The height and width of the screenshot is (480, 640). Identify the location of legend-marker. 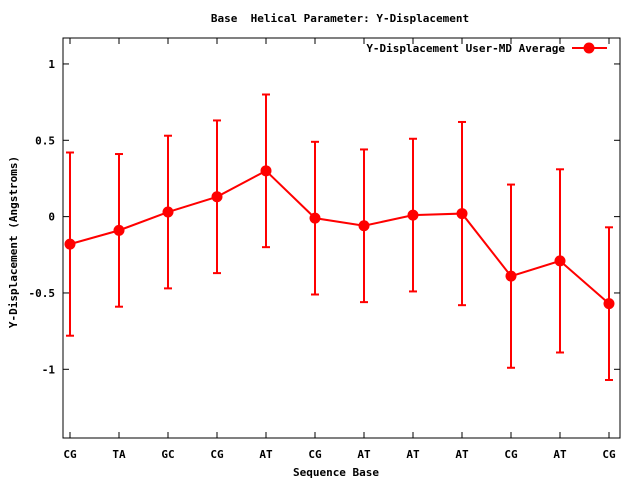
(589, 48).